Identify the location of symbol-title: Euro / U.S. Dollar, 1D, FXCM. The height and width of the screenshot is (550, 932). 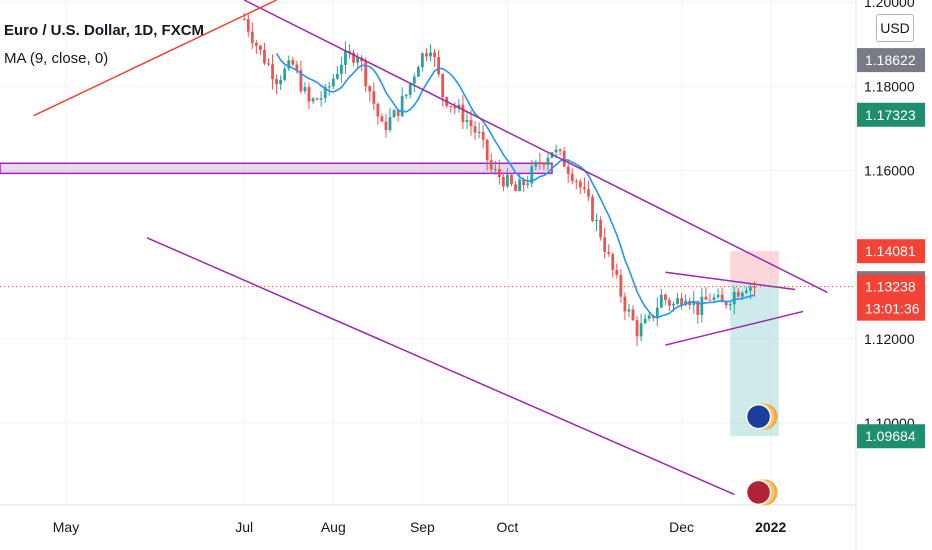
(104, 30).